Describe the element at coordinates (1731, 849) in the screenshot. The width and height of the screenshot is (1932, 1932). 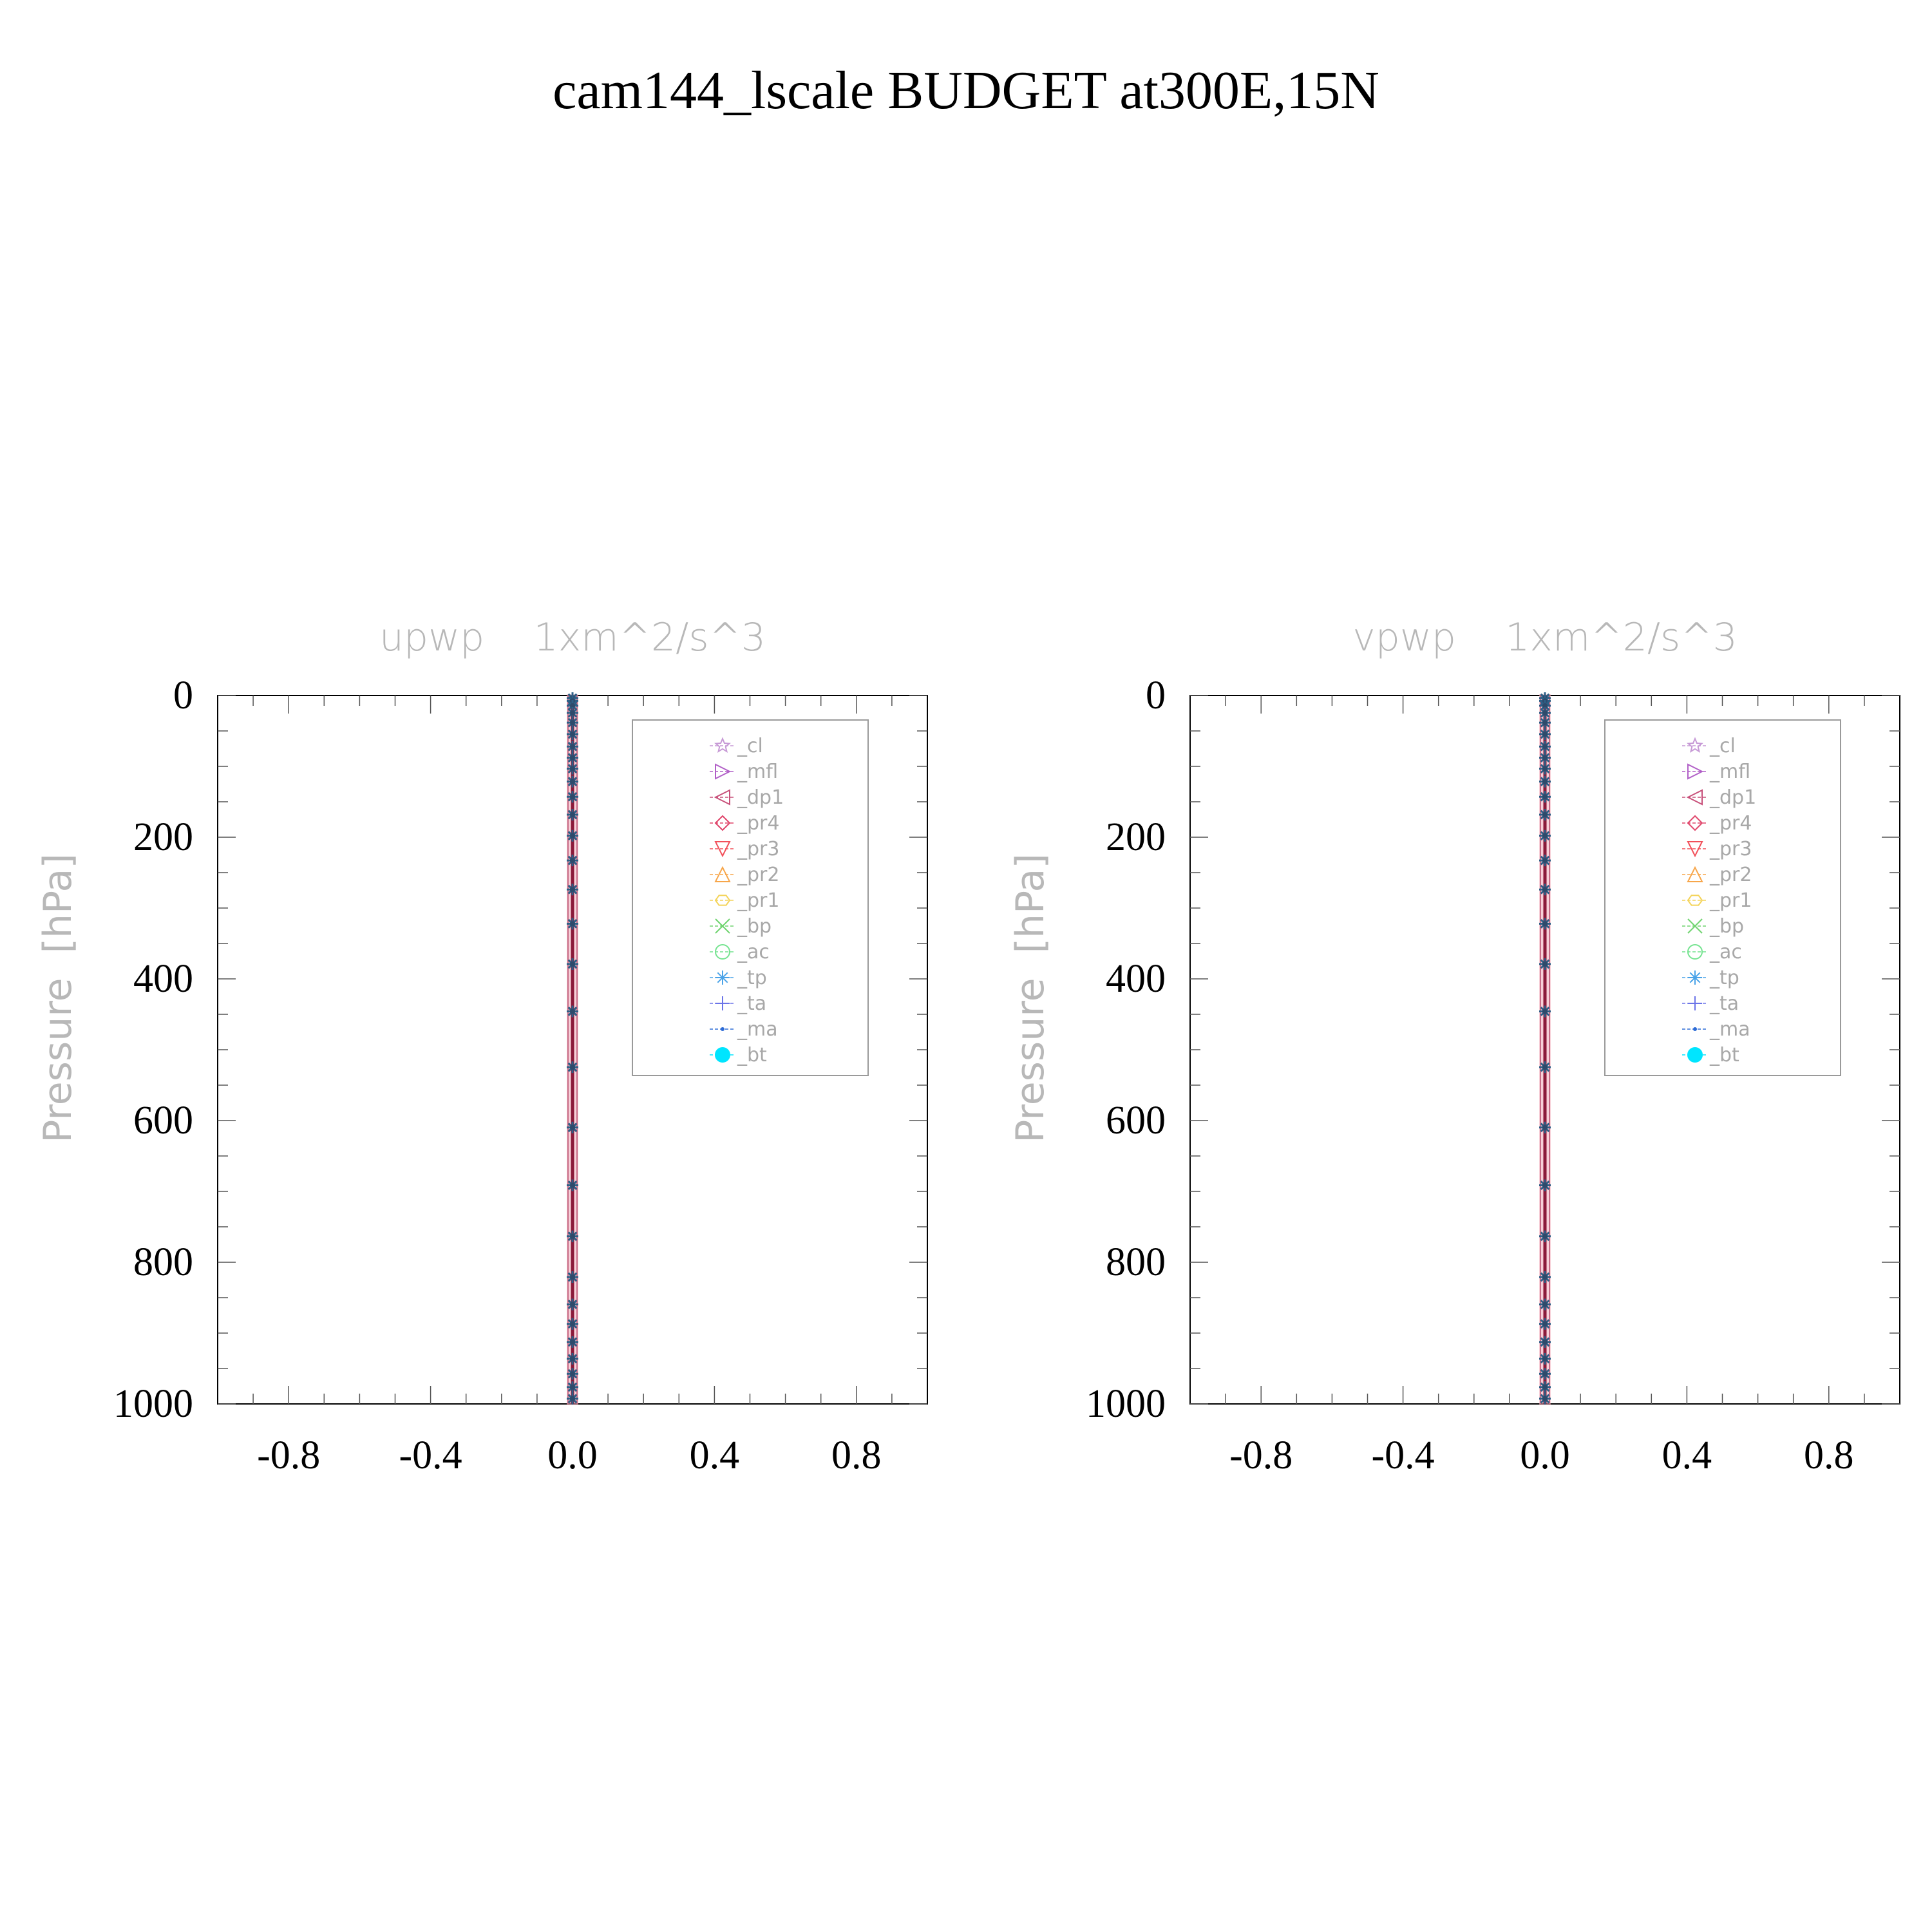
I see `legend-label: _pr3` at that location.